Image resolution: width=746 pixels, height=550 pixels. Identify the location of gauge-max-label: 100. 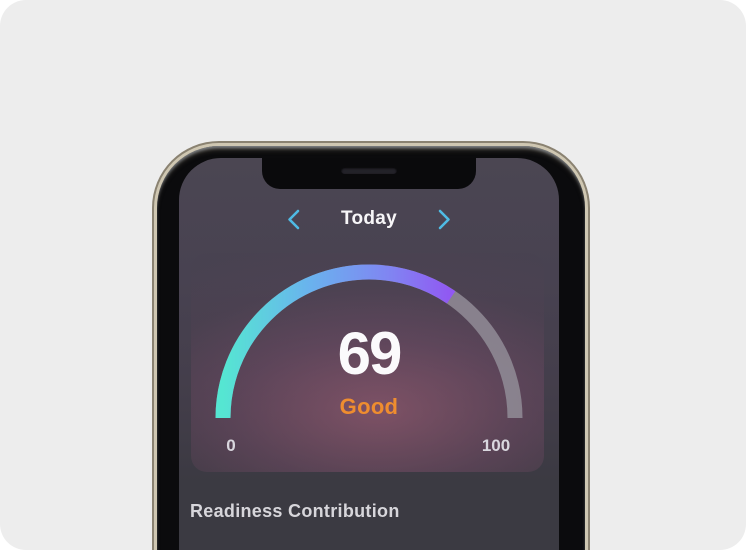
(496, 445).